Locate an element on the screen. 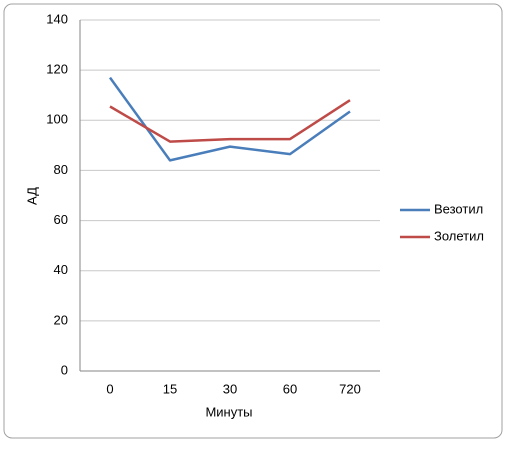  y-tick-label: 80 is located at coordinates (61, 169).